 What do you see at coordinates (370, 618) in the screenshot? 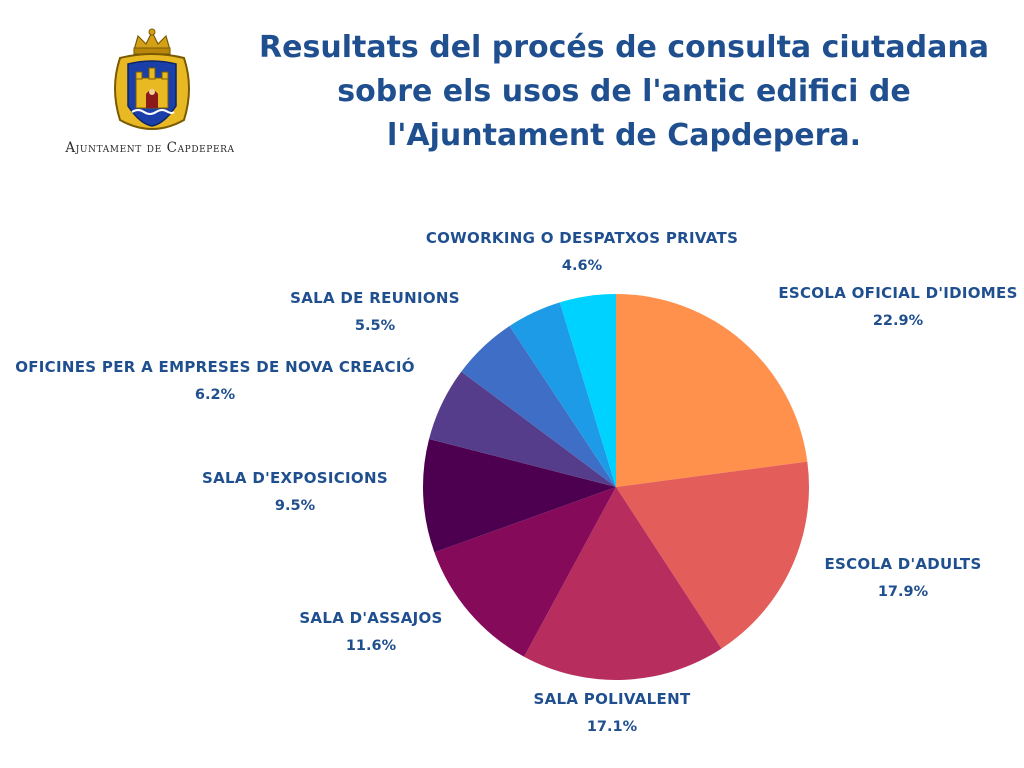
I see `slice-label: SALA D'ASSAJOS` at bounding box center [370, 618].